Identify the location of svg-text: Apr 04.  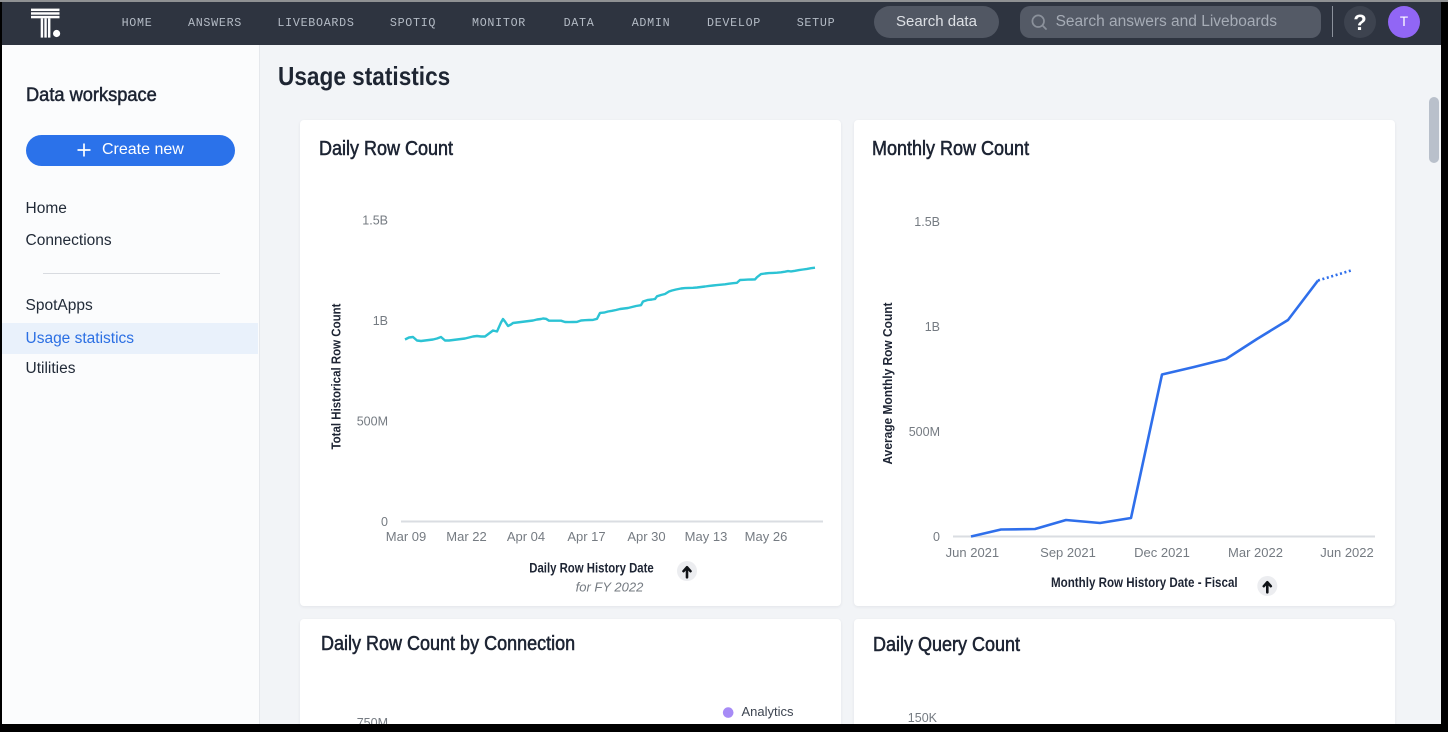
(526, 536).